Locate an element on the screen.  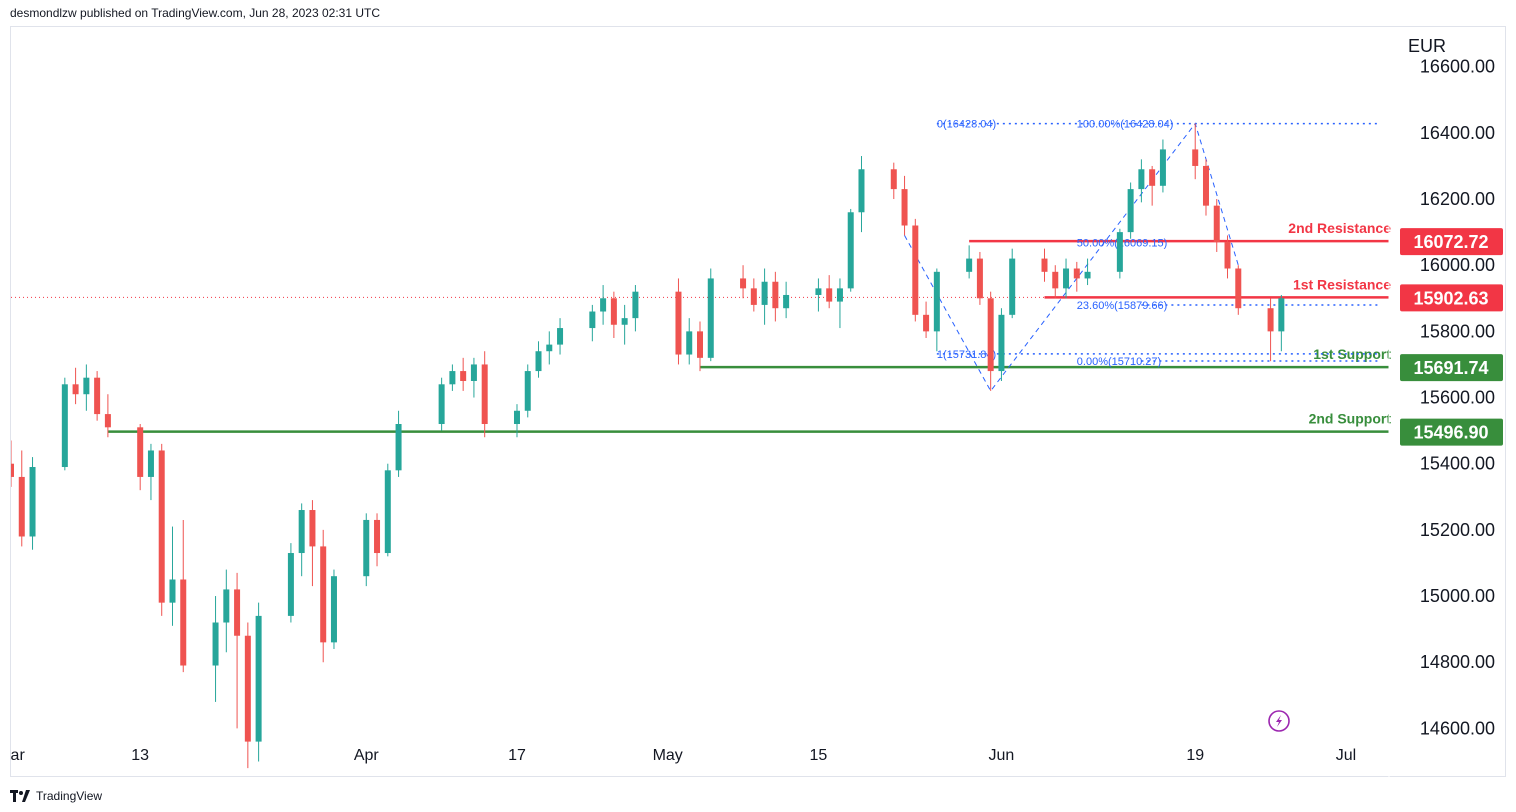
tradingview-logo-icon is located at coordinates (20, 796).